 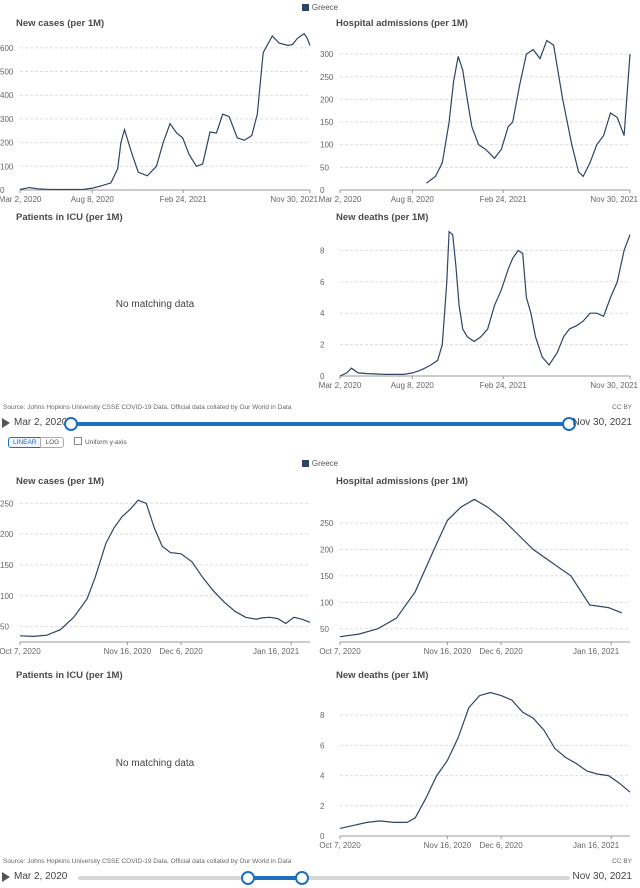 I want to click on legend-swatch, so click(x=305, y=7).